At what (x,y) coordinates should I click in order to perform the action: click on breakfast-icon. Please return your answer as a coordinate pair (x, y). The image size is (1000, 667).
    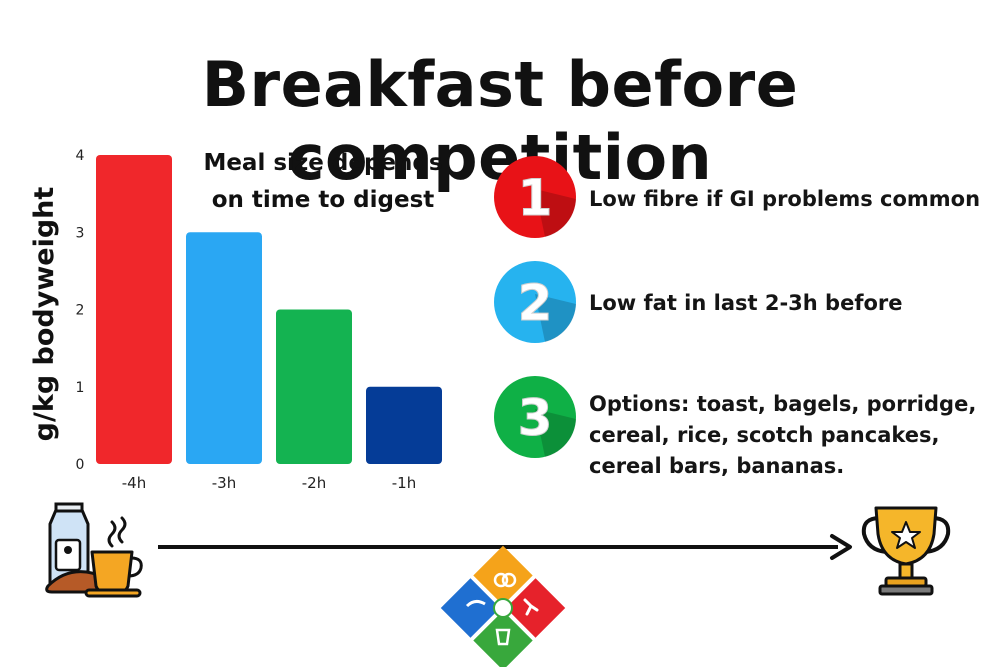
    Looking at the image, I should click on (94, 550).